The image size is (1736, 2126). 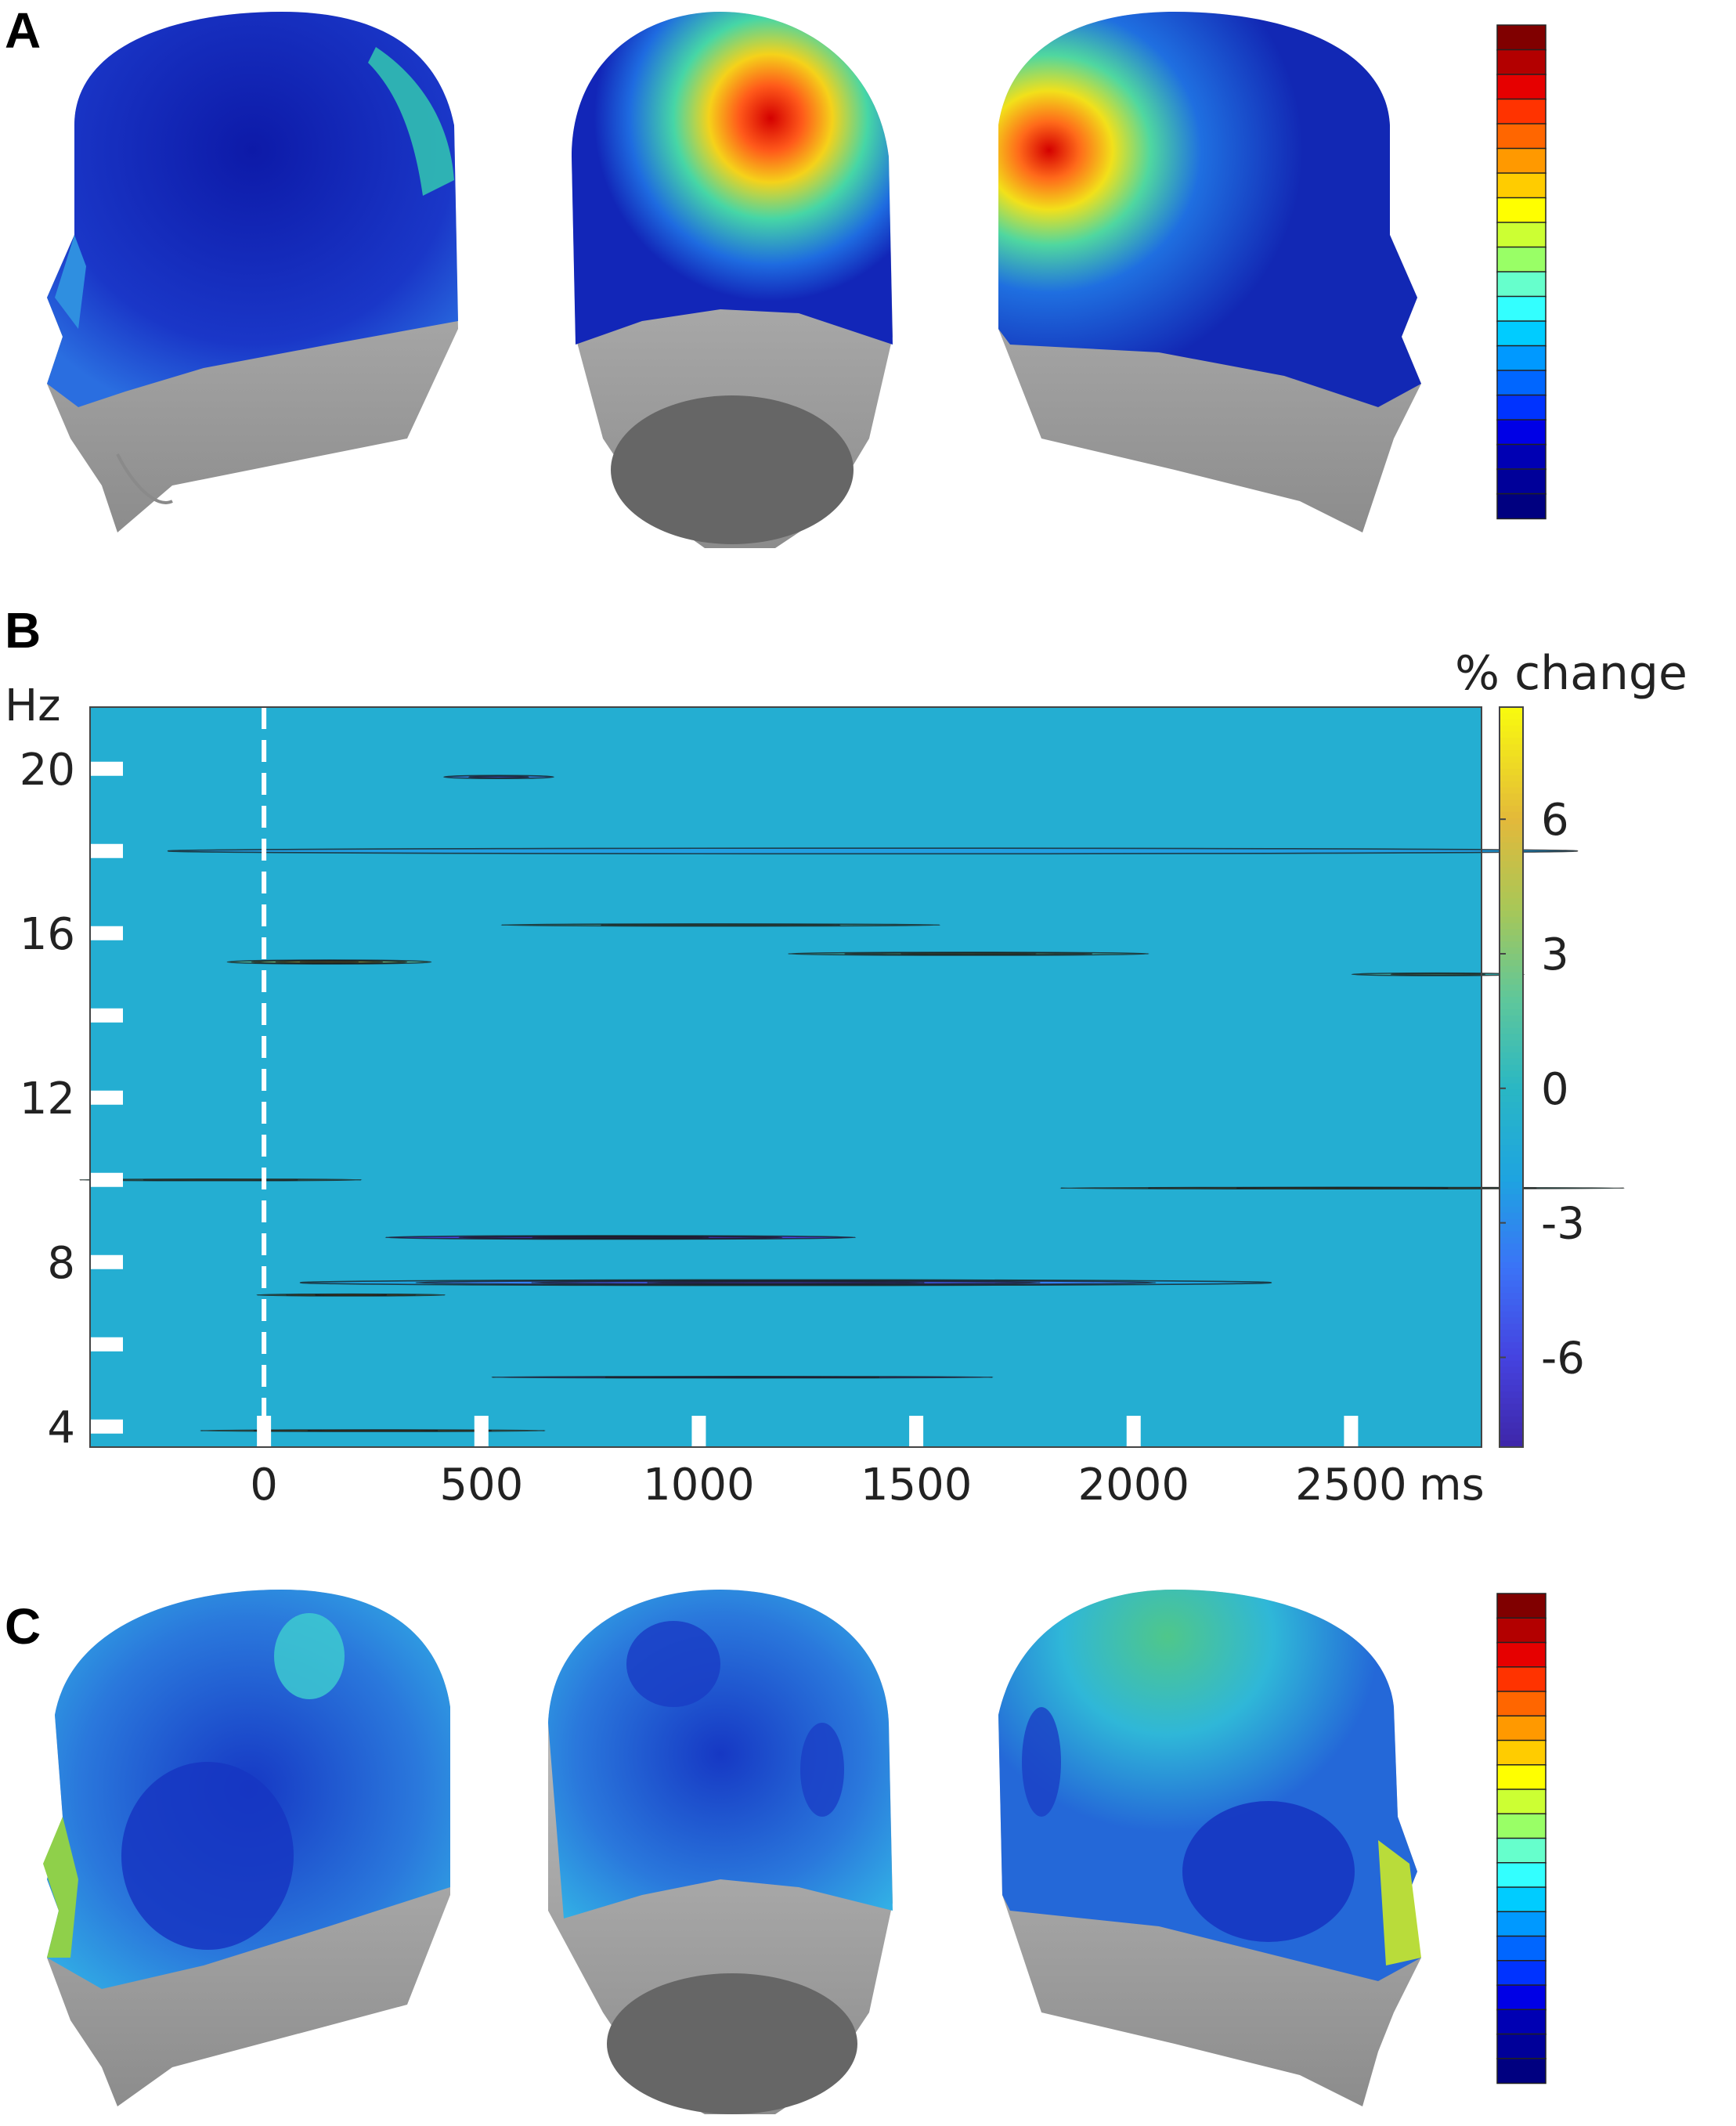 I want to click on panel-c-colorbar, so click(x=1521, y=1838).